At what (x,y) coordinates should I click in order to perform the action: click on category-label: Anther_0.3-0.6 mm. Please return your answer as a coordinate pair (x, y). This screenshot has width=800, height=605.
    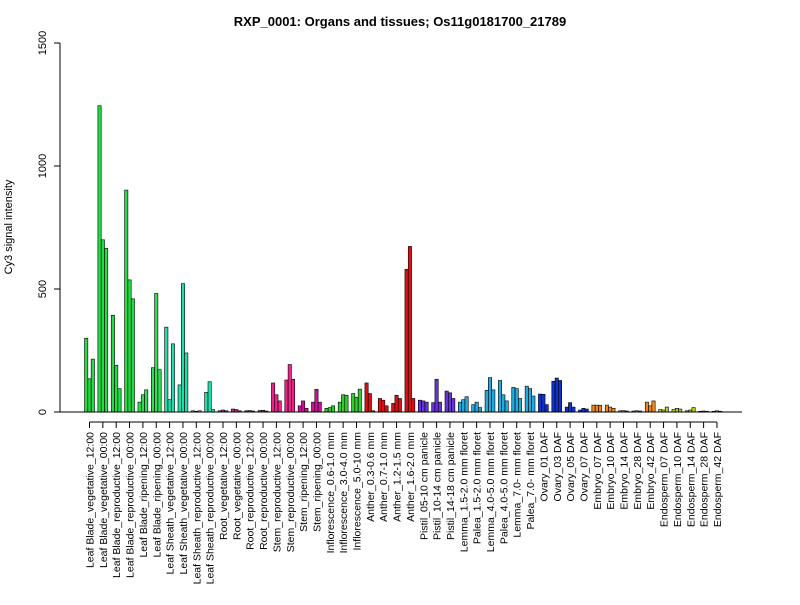
    Looking at the image, I should click on (371, 477).